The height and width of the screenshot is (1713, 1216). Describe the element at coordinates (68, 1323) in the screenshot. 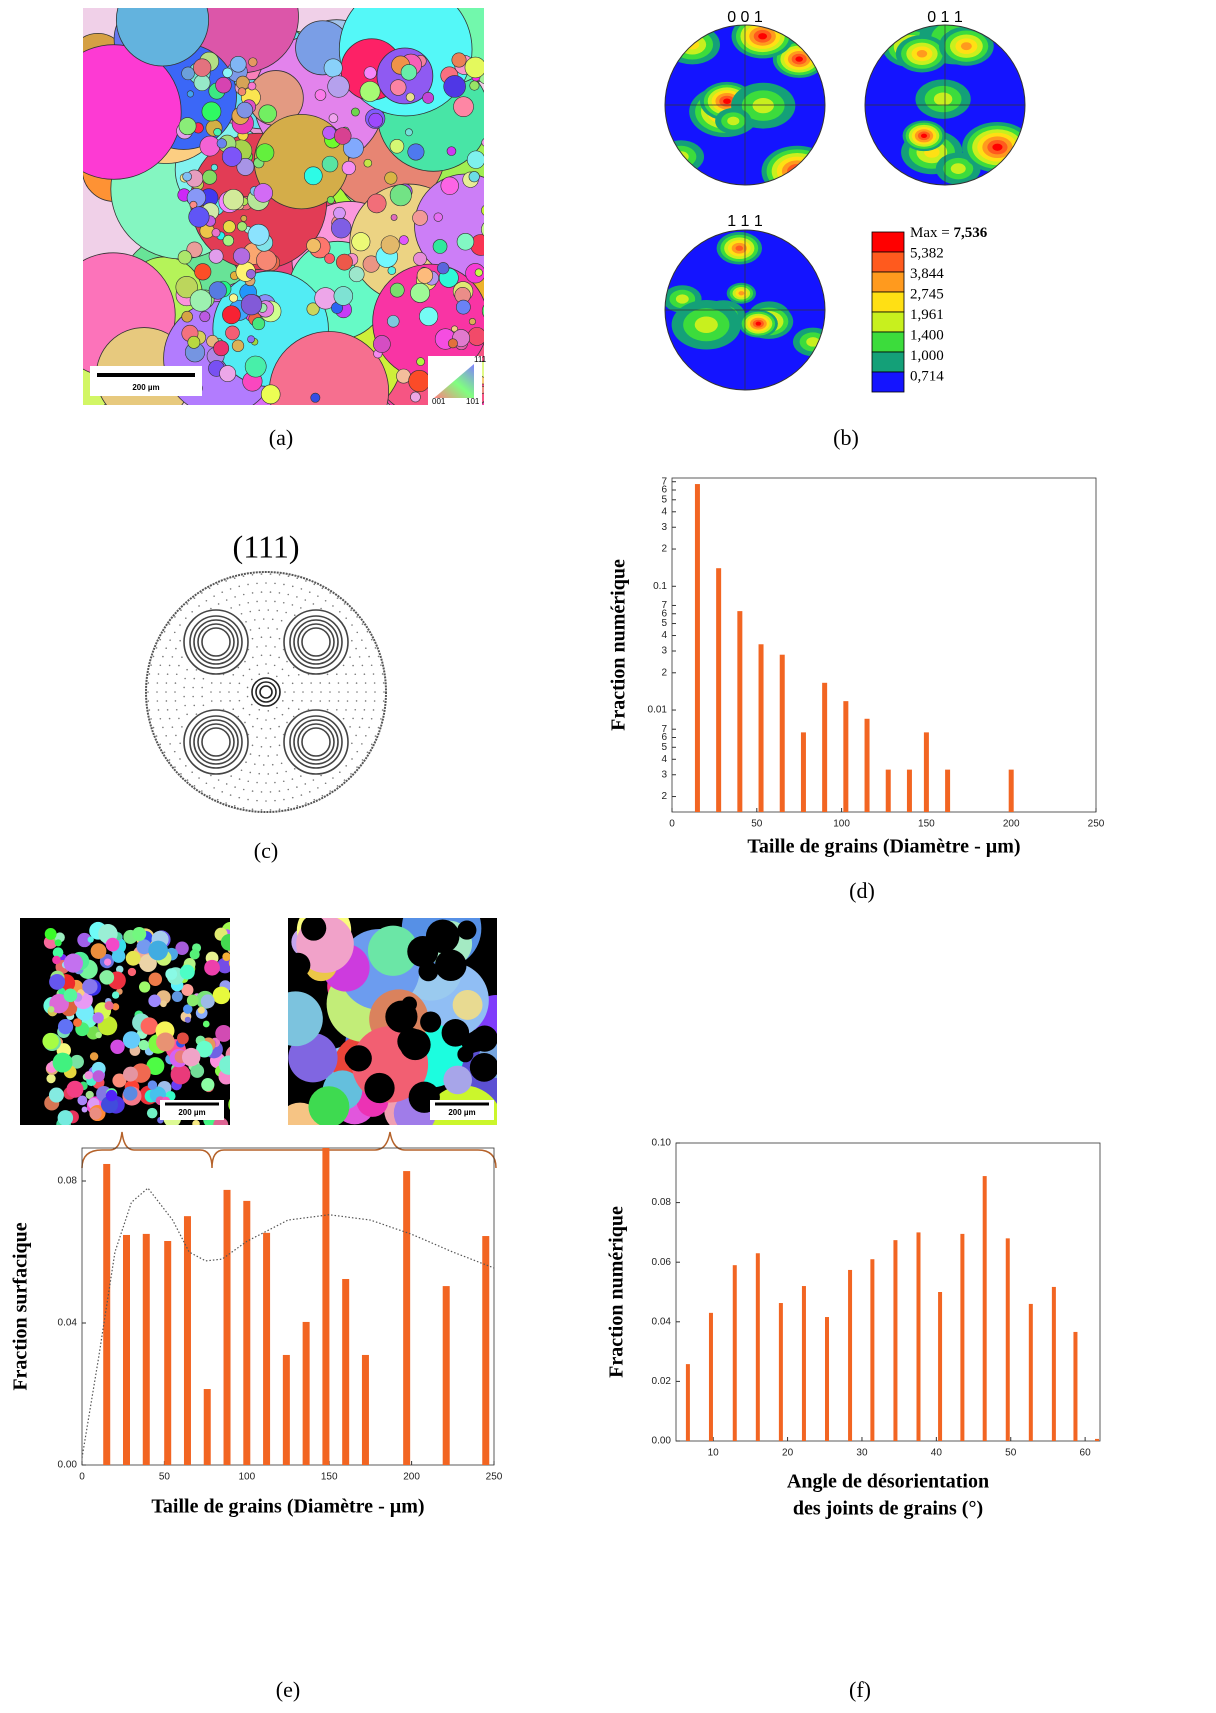

I see `y-tick-label: 0.04` at that location.